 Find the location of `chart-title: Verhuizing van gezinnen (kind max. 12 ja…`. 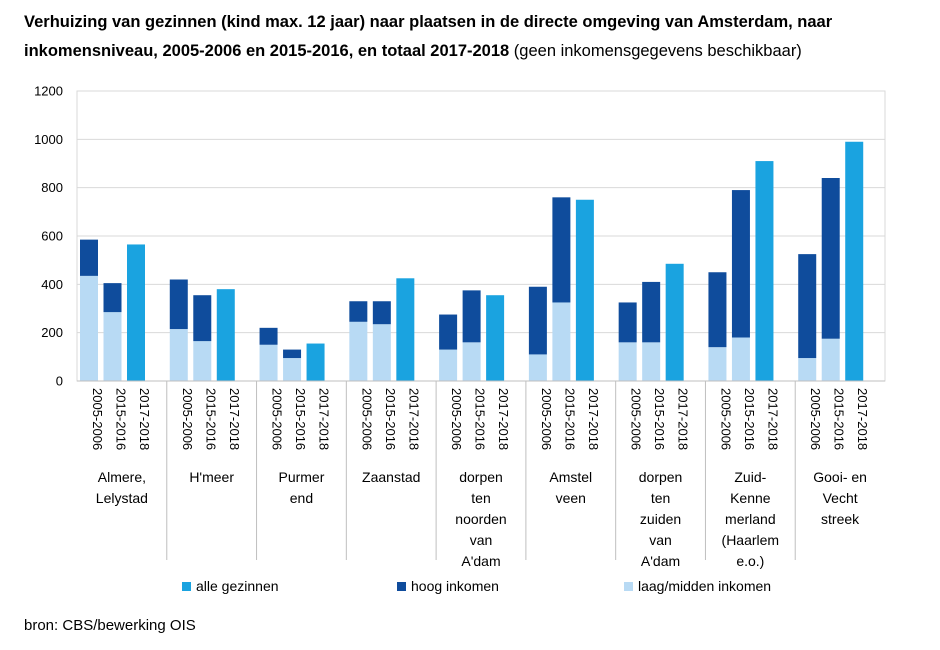

chart-title: Verhuizing van gezinnen (kind max. 12 ja… is located at coordinates (474, 37).